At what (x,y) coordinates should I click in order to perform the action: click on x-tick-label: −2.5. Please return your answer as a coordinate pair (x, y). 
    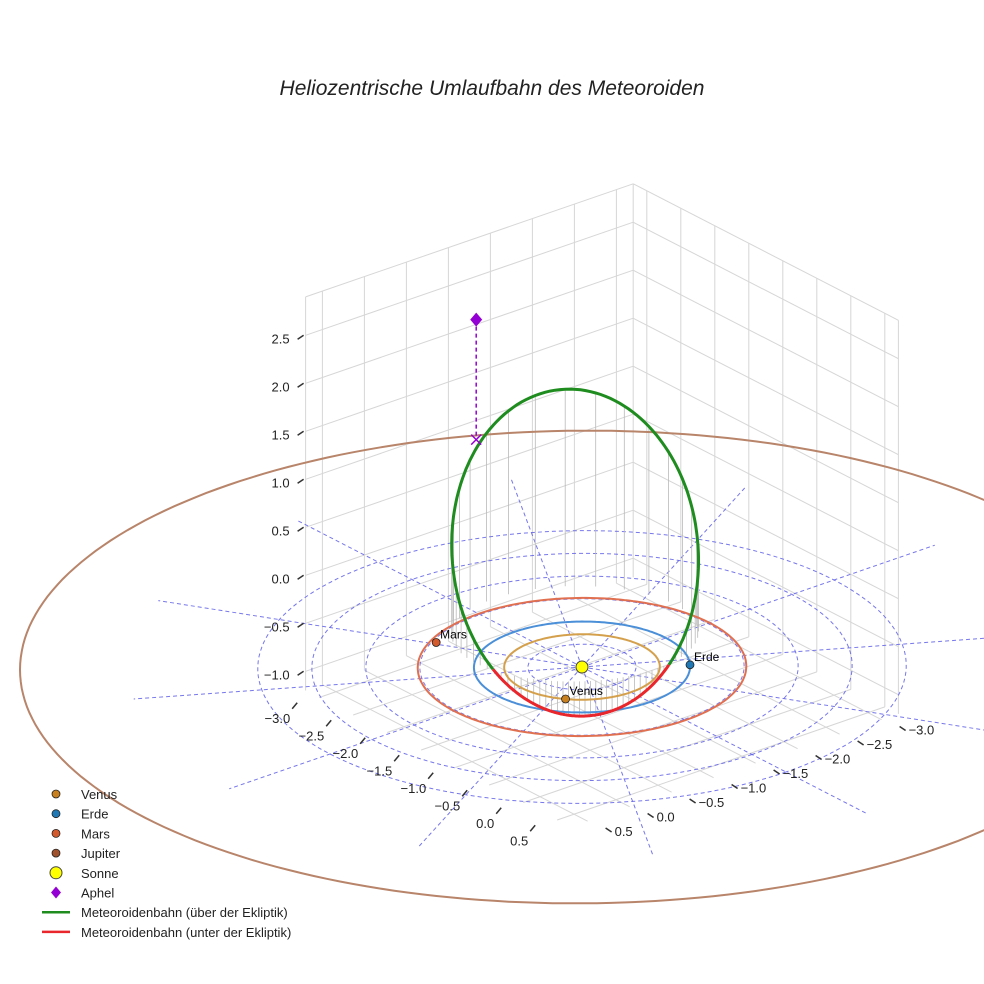
    Looking at the image, I should click on (312, 735).